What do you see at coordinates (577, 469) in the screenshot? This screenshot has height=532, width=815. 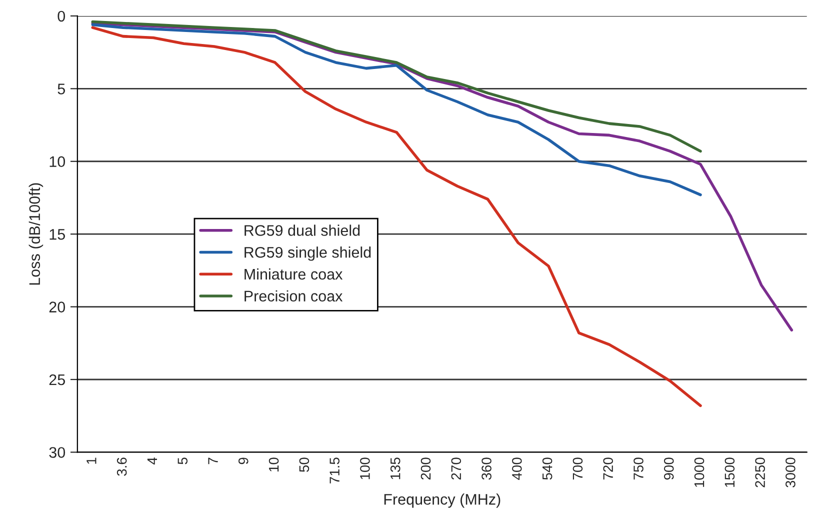 I see `x-tick-label: 700` at bounding box center [577, 469].